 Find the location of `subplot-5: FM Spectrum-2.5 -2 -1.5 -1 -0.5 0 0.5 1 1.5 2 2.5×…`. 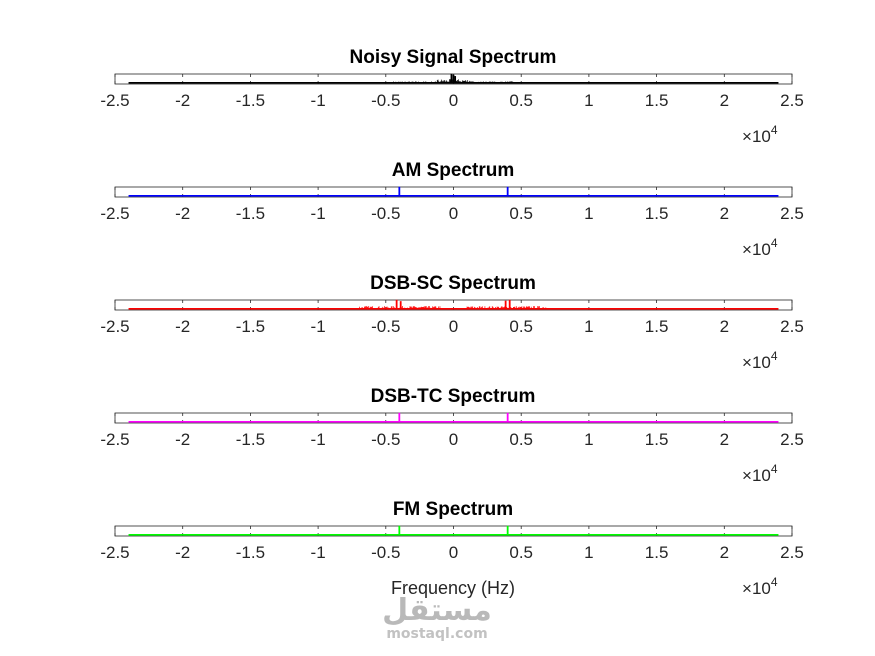

subplot-5: FM Spectrum-2.5 -2 -1.5 -1 -0.5 0 0.5 1 1.5 2 2.5×… is located at coordinates (451, 548).